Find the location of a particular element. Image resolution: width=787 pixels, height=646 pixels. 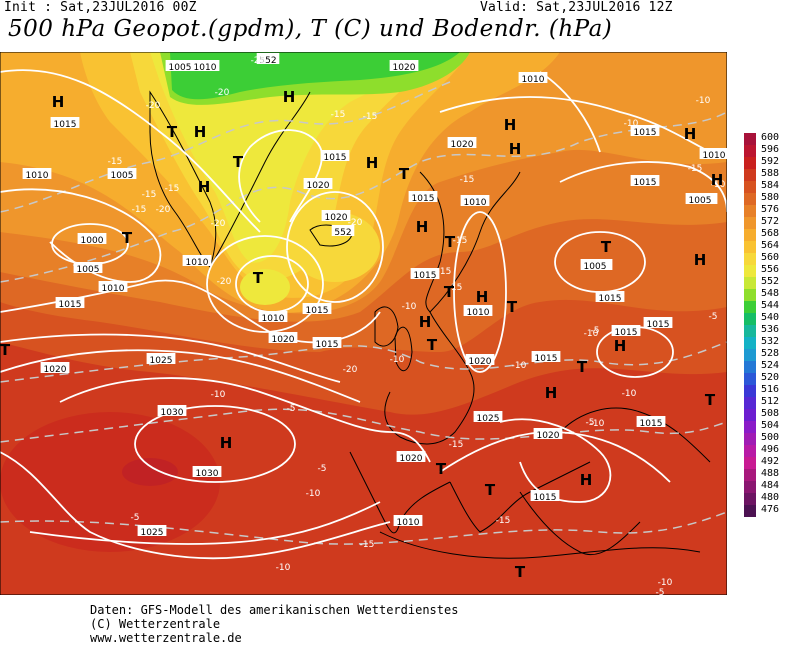

legend-row: 496 is located at coordinates (762, 450).